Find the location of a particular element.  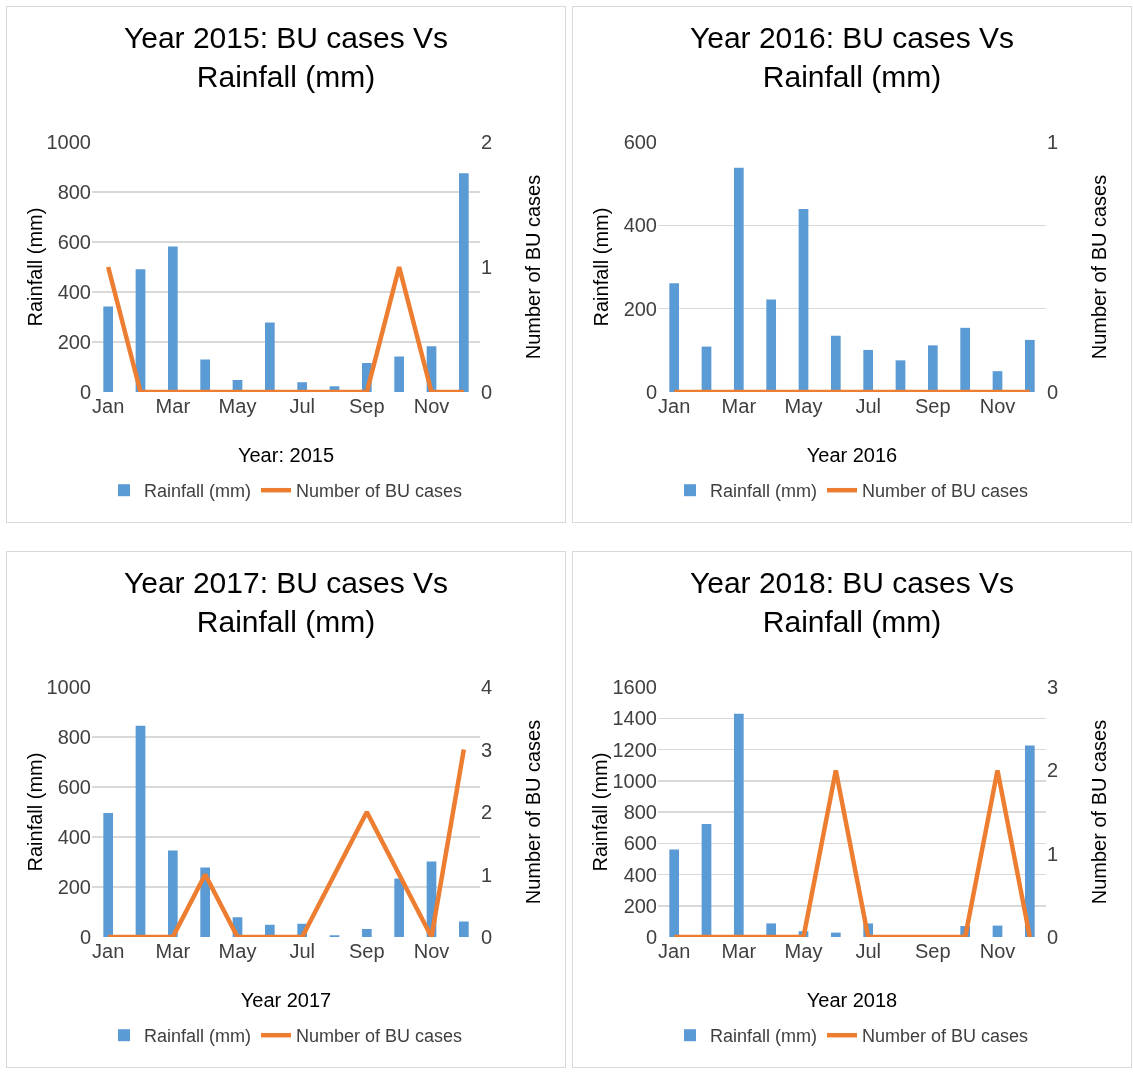

x-axis-title: Year: 2015 is located at coordinates (286, 455).